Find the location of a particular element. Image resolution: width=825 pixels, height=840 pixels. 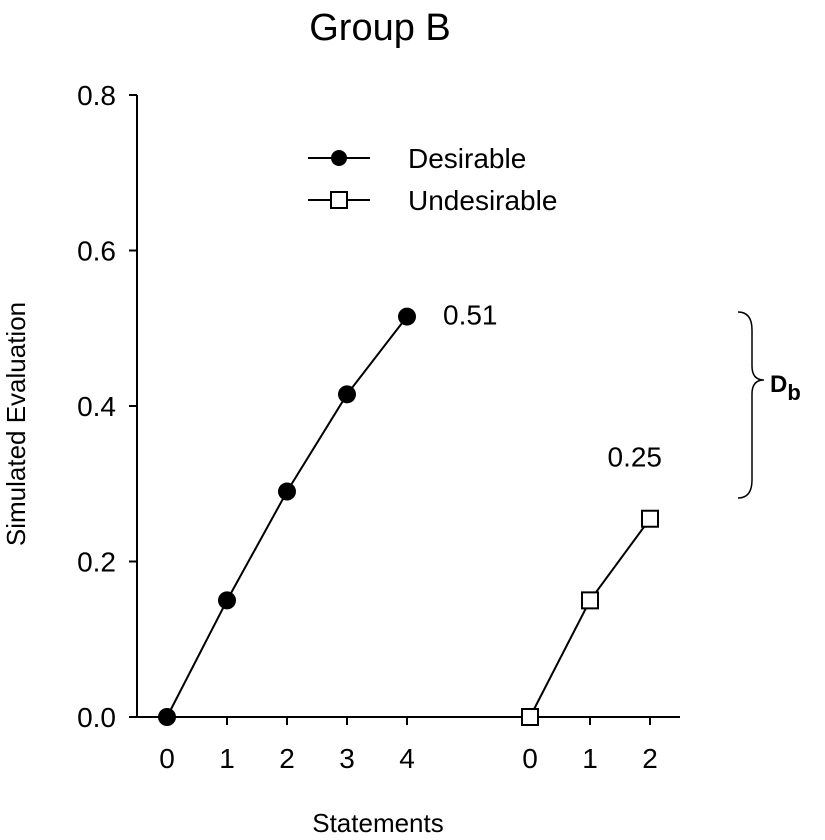

series-line-desirable is located at coordinates (287, 516).